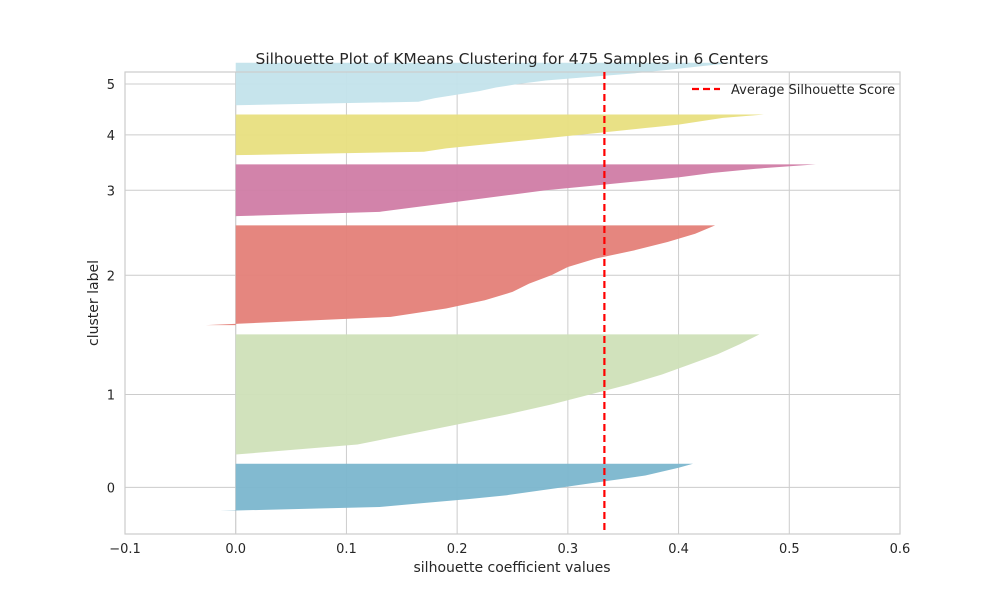 Image resolution: width=1000 pixels, height=600 pixels. I want to click on cluster-0-silhouette, so click(456, 487).